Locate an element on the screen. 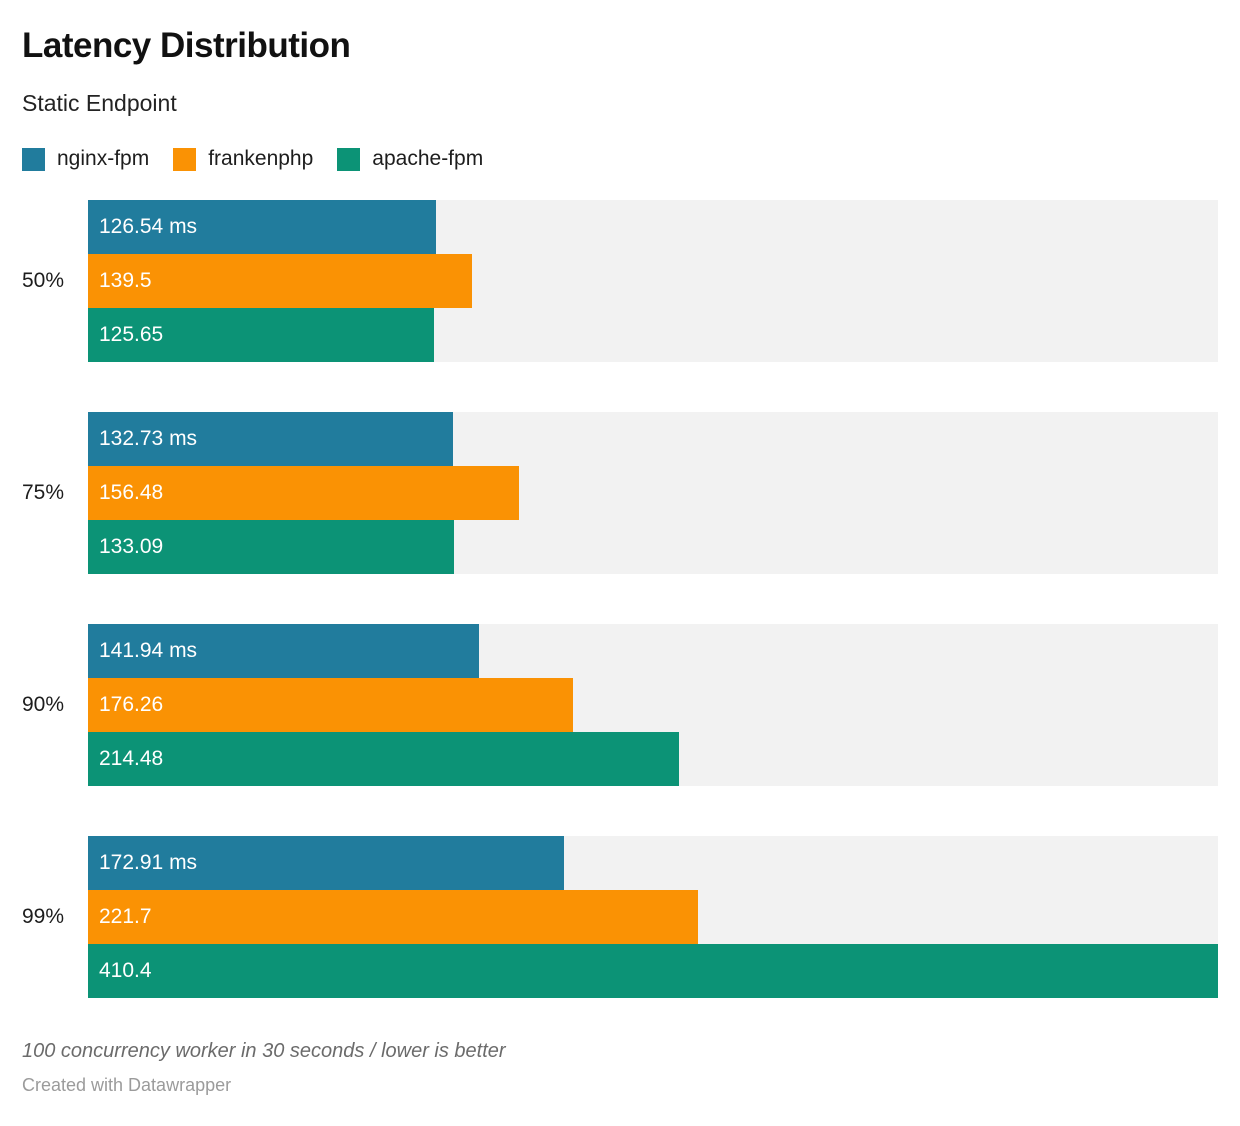  bar-nginx-fpm: 172.91 ms is located at coordinates (326, 863).